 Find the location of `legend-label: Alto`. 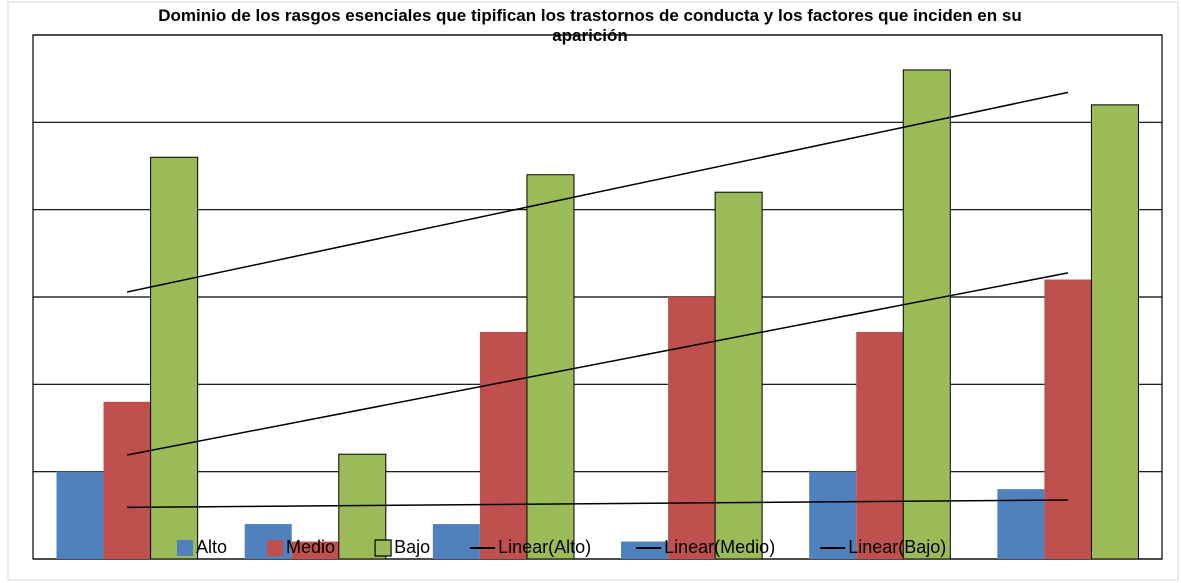

legend-label: Alto is located at coordinates (211, 547).